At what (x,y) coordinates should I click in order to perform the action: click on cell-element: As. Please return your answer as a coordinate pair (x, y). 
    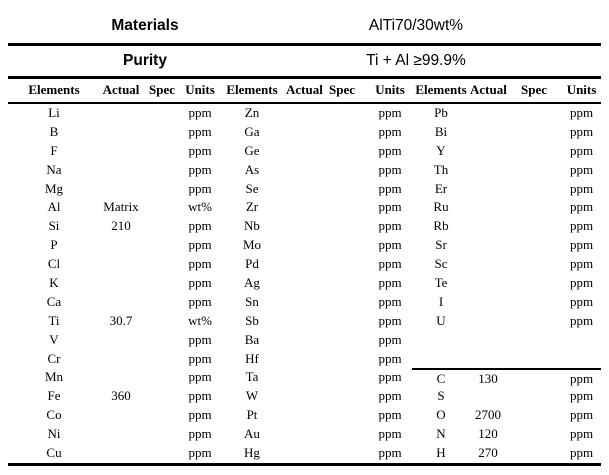
    Looking at the image, I should click on (252, 169).